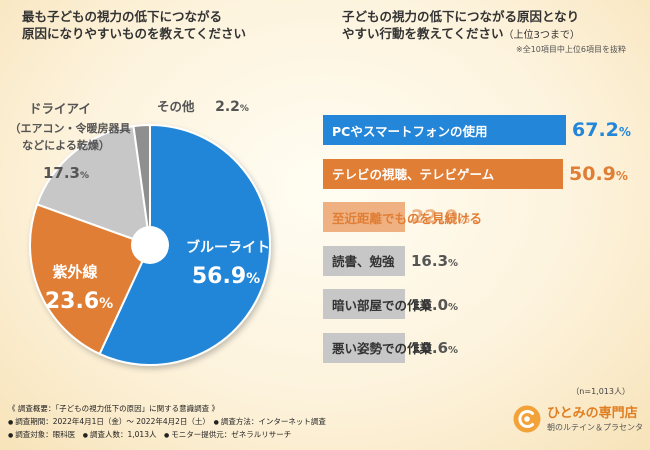 This screenshot has width=650, height=450. I want to click on bar-value-3: 16.3%, so click(435, 261).